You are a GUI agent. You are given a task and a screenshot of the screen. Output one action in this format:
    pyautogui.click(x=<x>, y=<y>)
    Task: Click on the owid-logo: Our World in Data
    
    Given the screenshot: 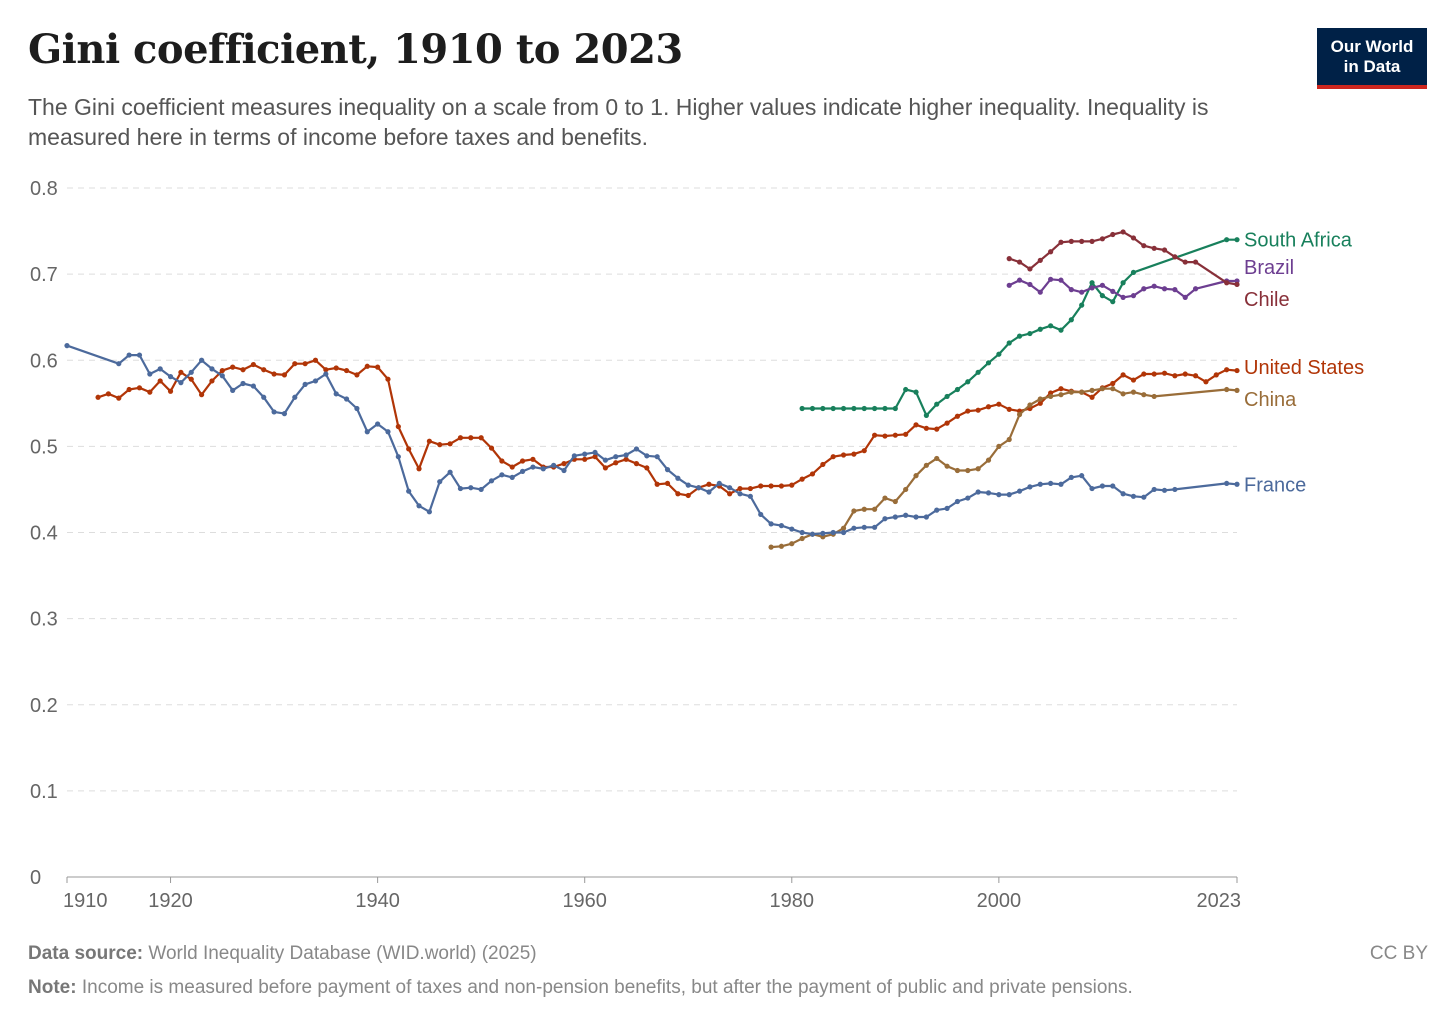 What is the action you would take?
    pyautogui.click(x=1372, y=58)
    